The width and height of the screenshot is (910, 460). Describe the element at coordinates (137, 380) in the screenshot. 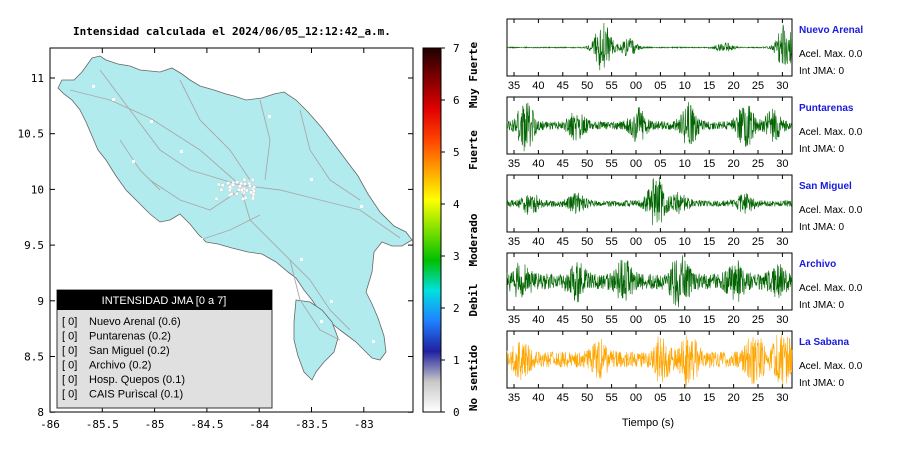

I see `legend-item-label: Hosp. Quepos (0.1)` at that location.